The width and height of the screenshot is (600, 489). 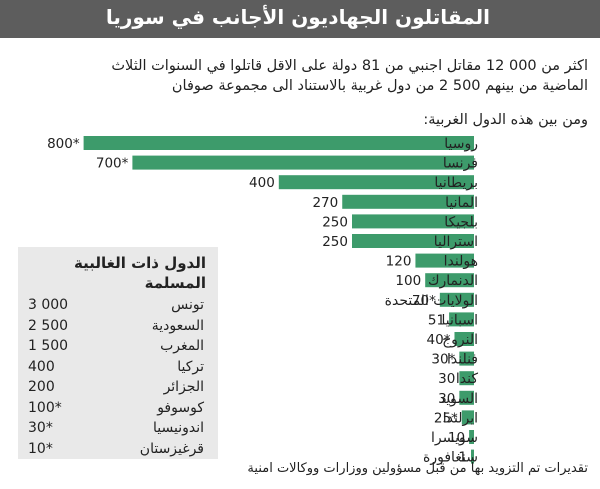 What do you see at coordinates (116, 369) in the screenshot?
I see `muslim-country-row: تركيا 400` at bounding box center [116, 369].